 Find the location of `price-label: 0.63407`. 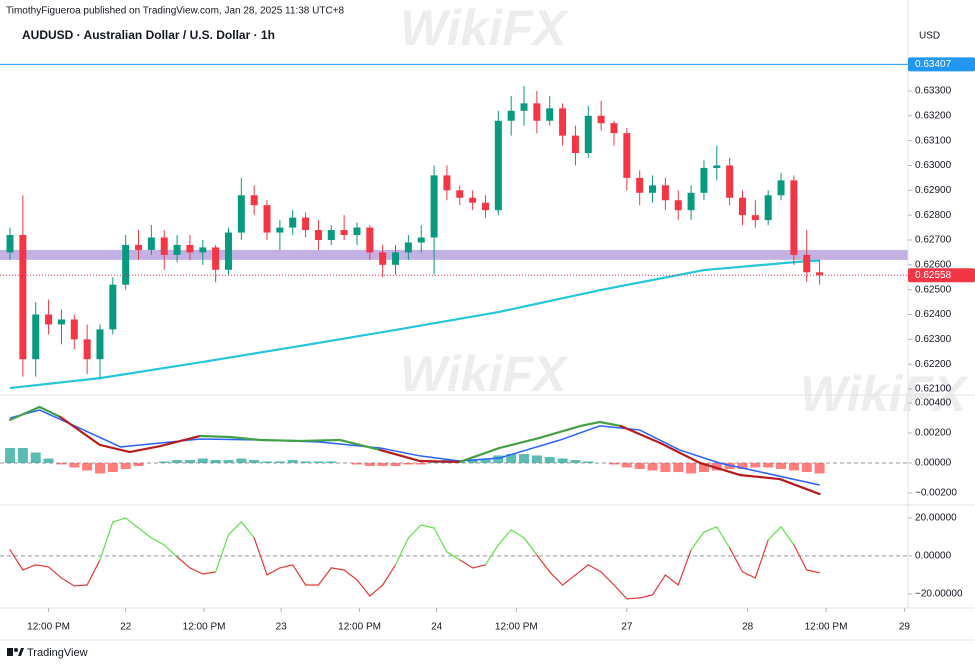

price-label: 0.63407 is located at coordinates (933, 64).